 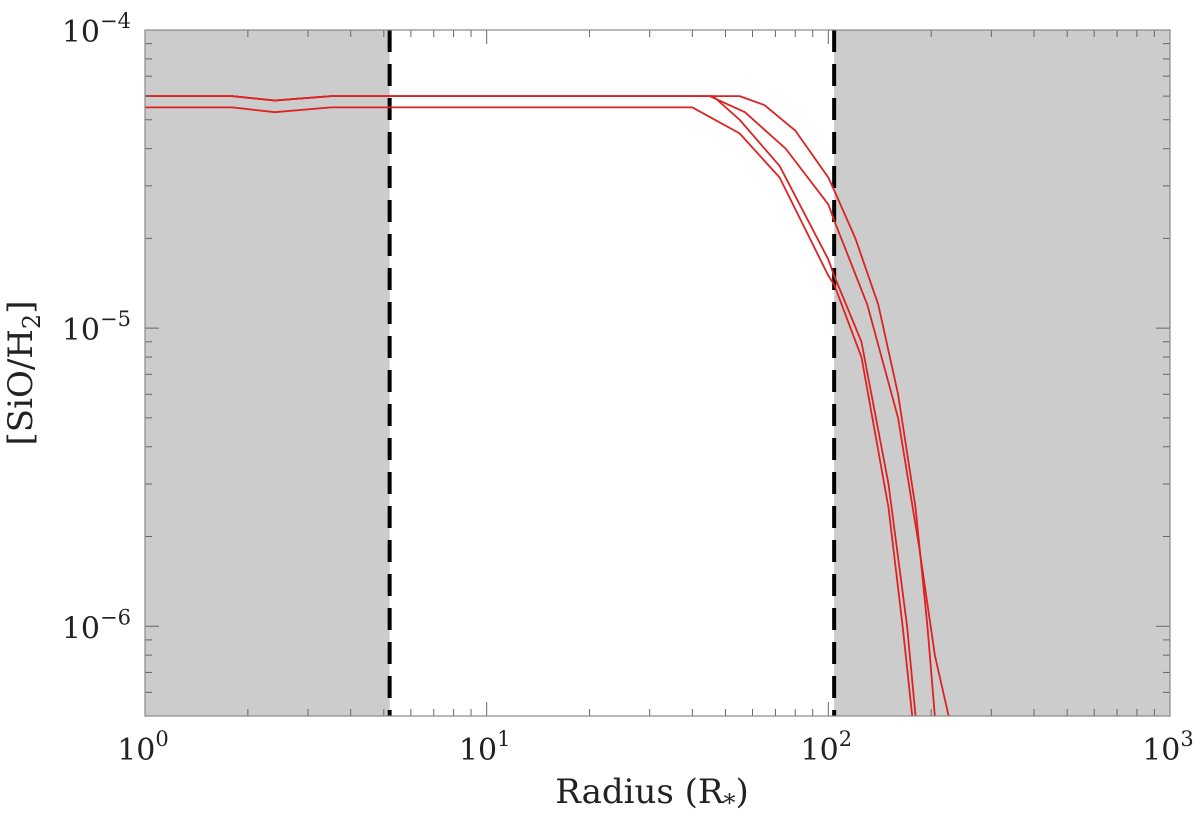 What do you see at coordinates (652, 794) in the screenshot?
I see `x-axis-label: Radius (R*)` at bounding box center [652, 794].